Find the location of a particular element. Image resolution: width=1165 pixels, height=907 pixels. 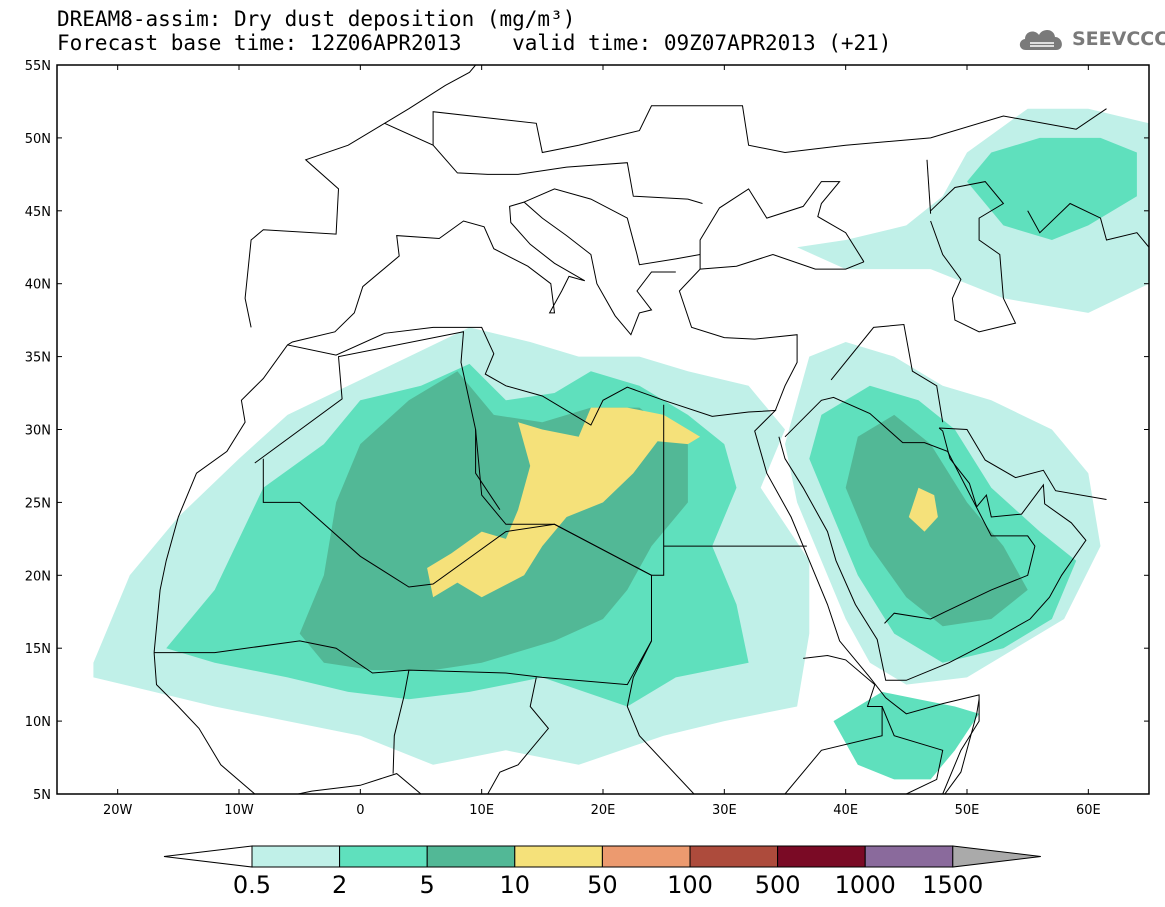

outline-levant-turkey is located at coordinates (771, 332).